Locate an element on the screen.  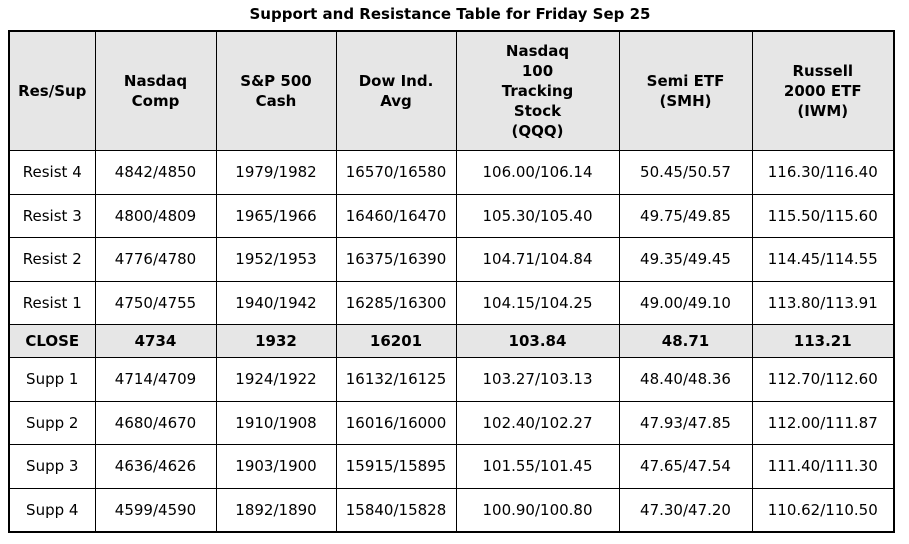
table-cell: 110.62/110.50 is located at coordinates (823, 510).